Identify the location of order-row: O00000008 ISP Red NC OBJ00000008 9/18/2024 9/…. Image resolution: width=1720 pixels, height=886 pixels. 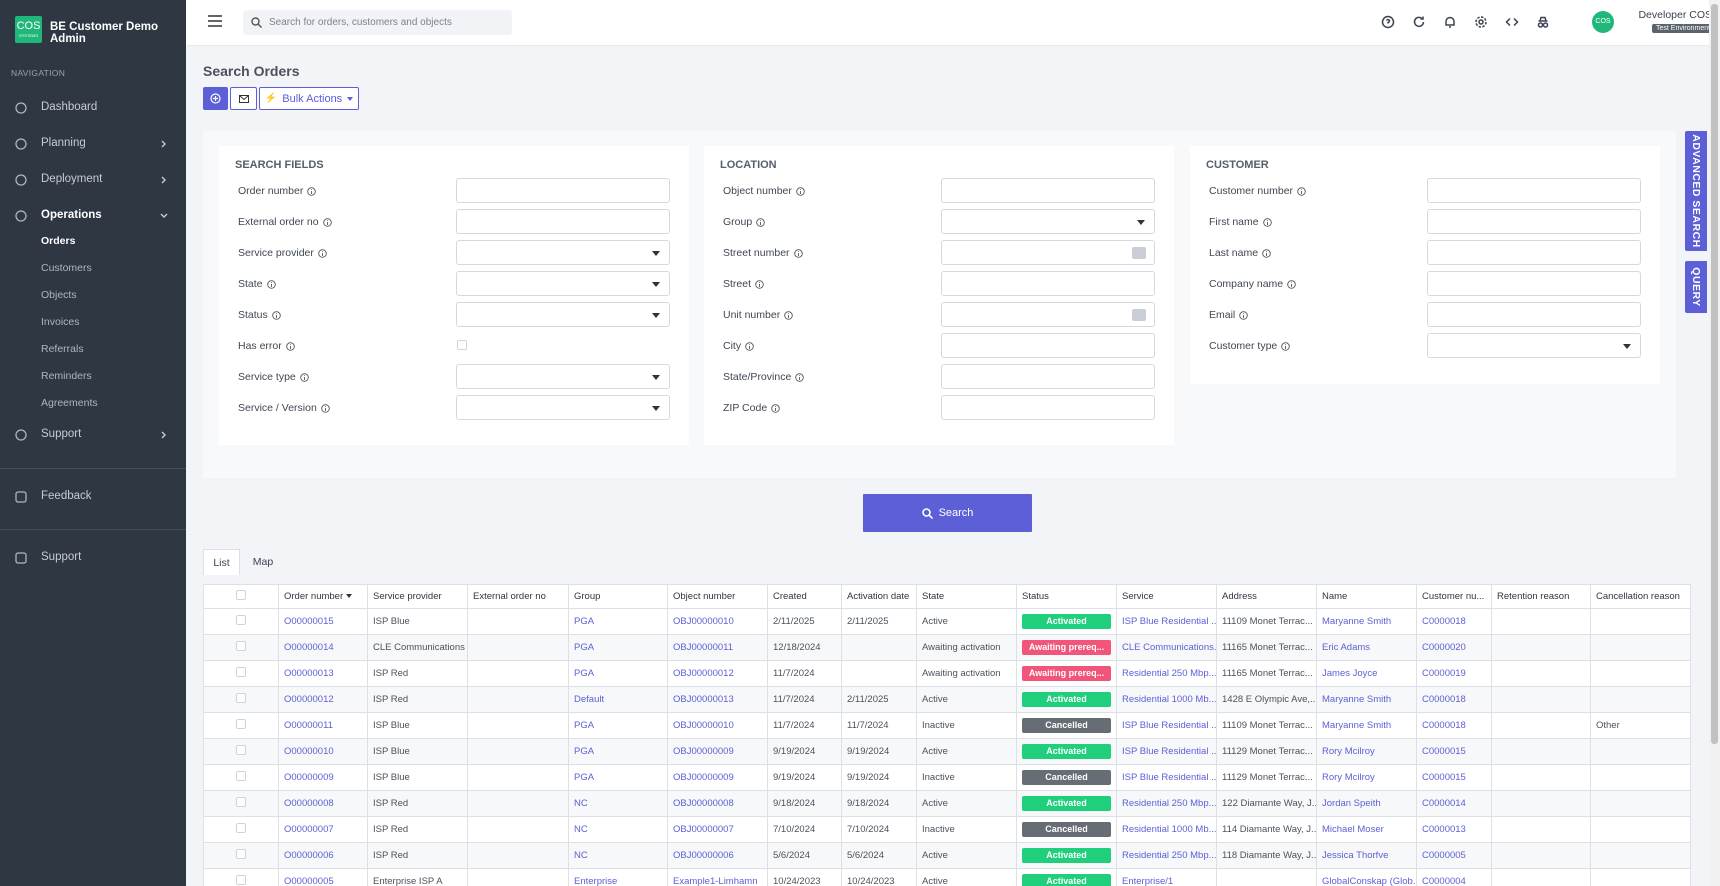
(947, 803).